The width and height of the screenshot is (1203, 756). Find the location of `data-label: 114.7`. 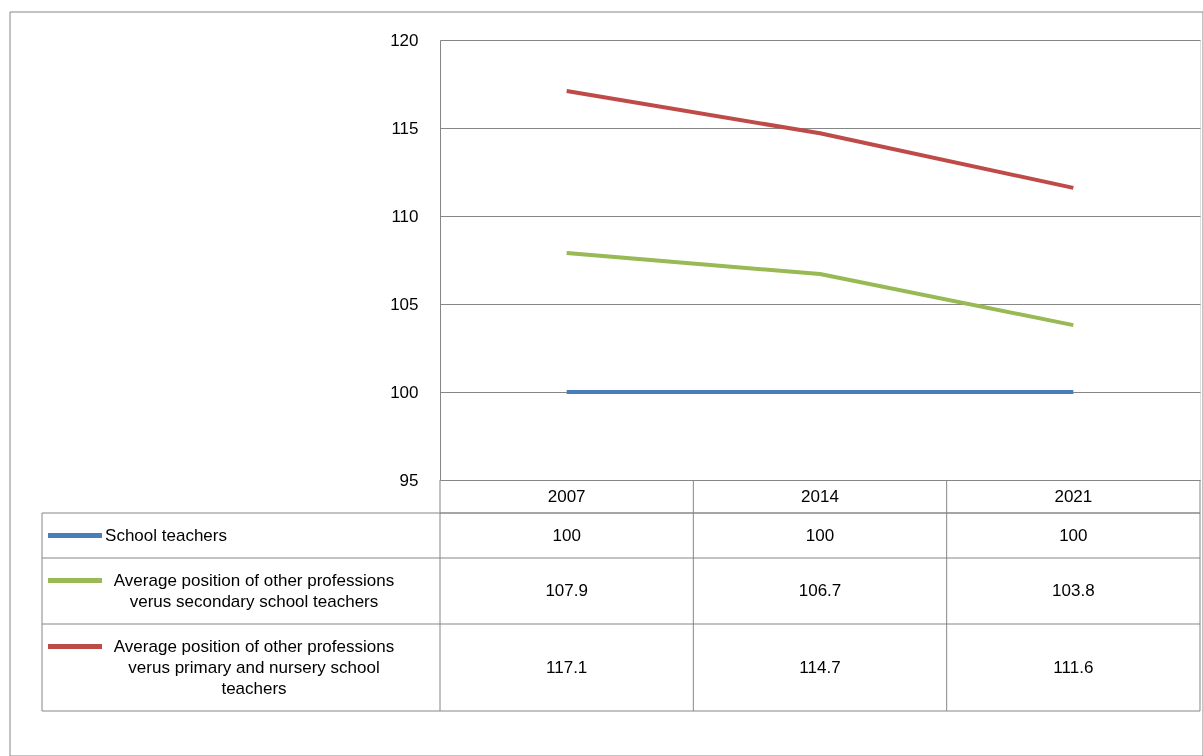

data-label: 114.7 is located at coordinates (820, 667).